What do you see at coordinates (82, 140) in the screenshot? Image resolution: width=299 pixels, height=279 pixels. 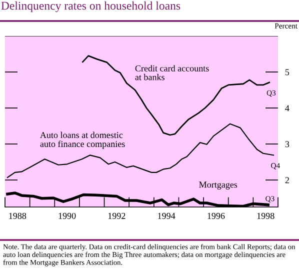 I see `series-label: Auto loans at domestic auto finance companies` at bounding box center [82, 140].